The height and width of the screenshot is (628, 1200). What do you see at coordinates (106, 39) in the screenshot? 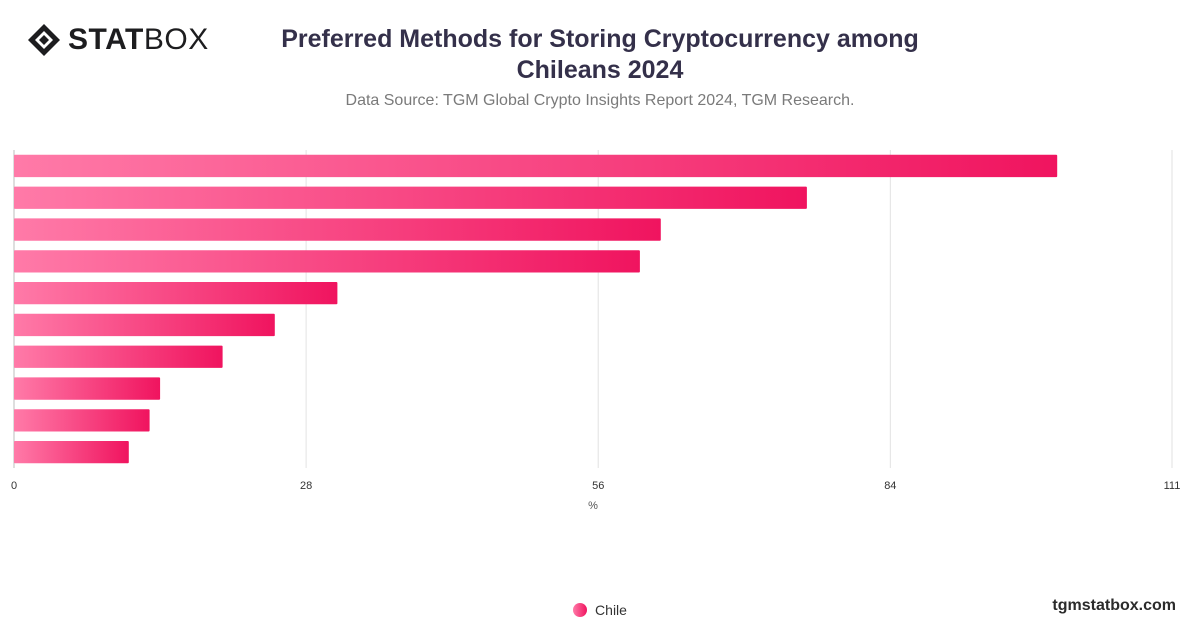
I see `logo-text-bold: STAT` at bounding box center [106, 39].